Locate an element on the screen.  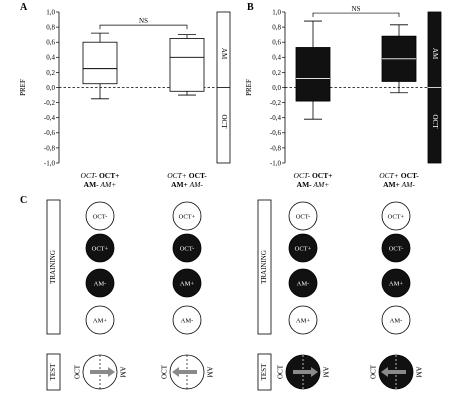
test-label-box is located at coordinates (53, 372).